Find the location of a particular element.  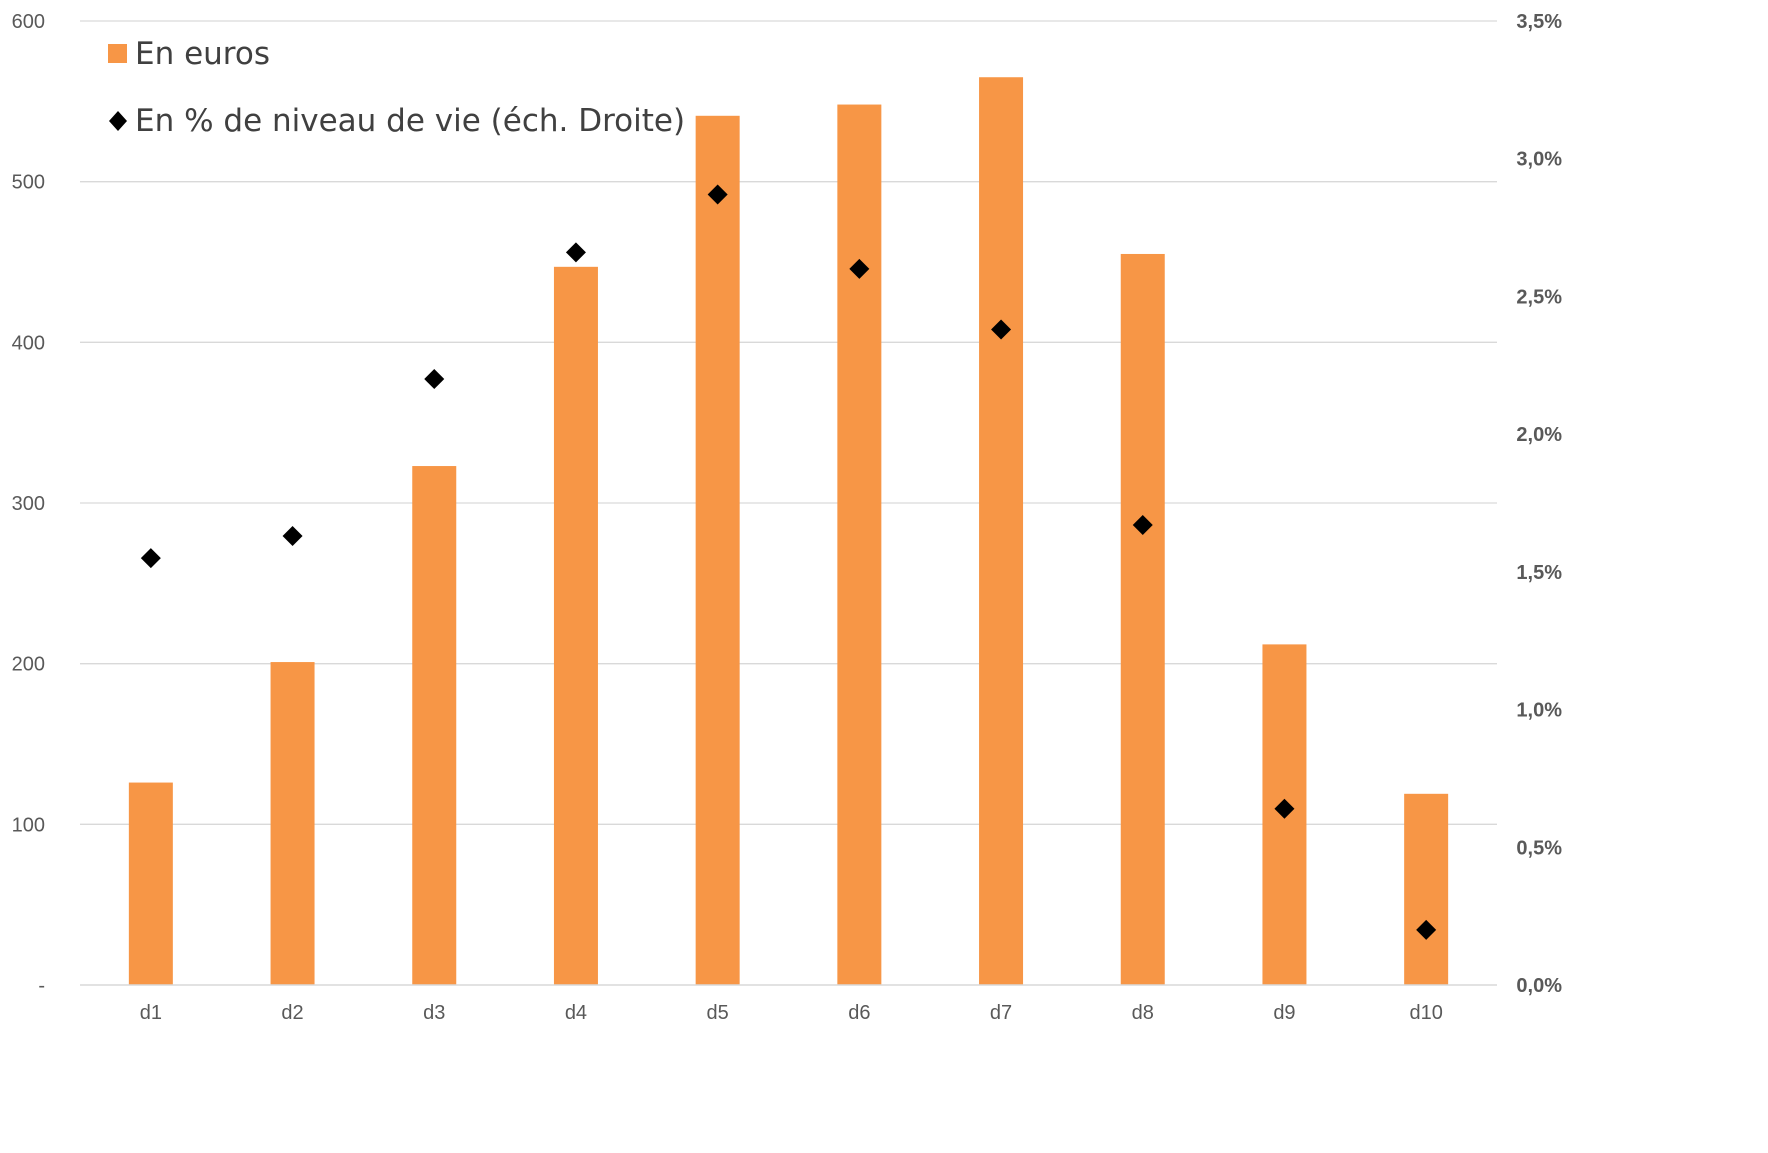

bar-d5 is located at coordinates (717, 550).